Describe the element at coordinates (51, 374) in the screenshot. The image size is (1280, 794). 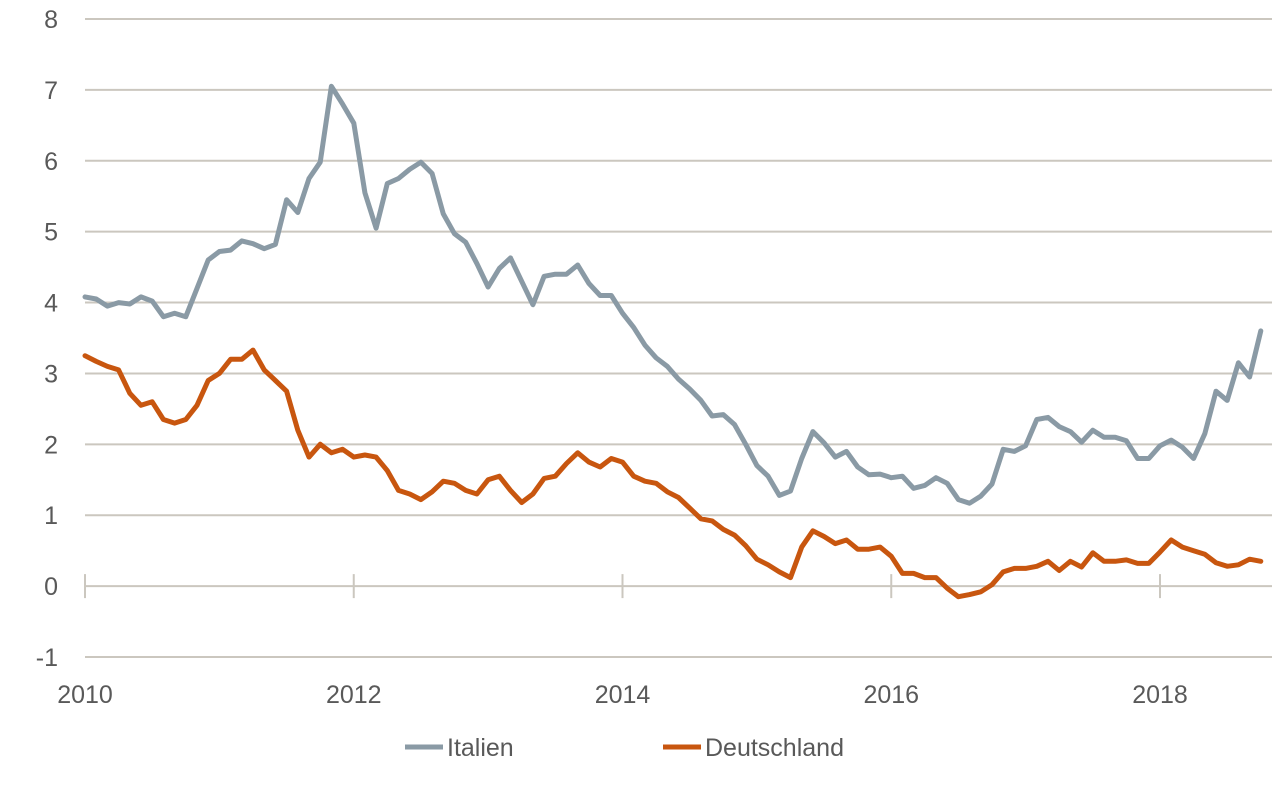
I see `y-tick-label: 3` at that location.